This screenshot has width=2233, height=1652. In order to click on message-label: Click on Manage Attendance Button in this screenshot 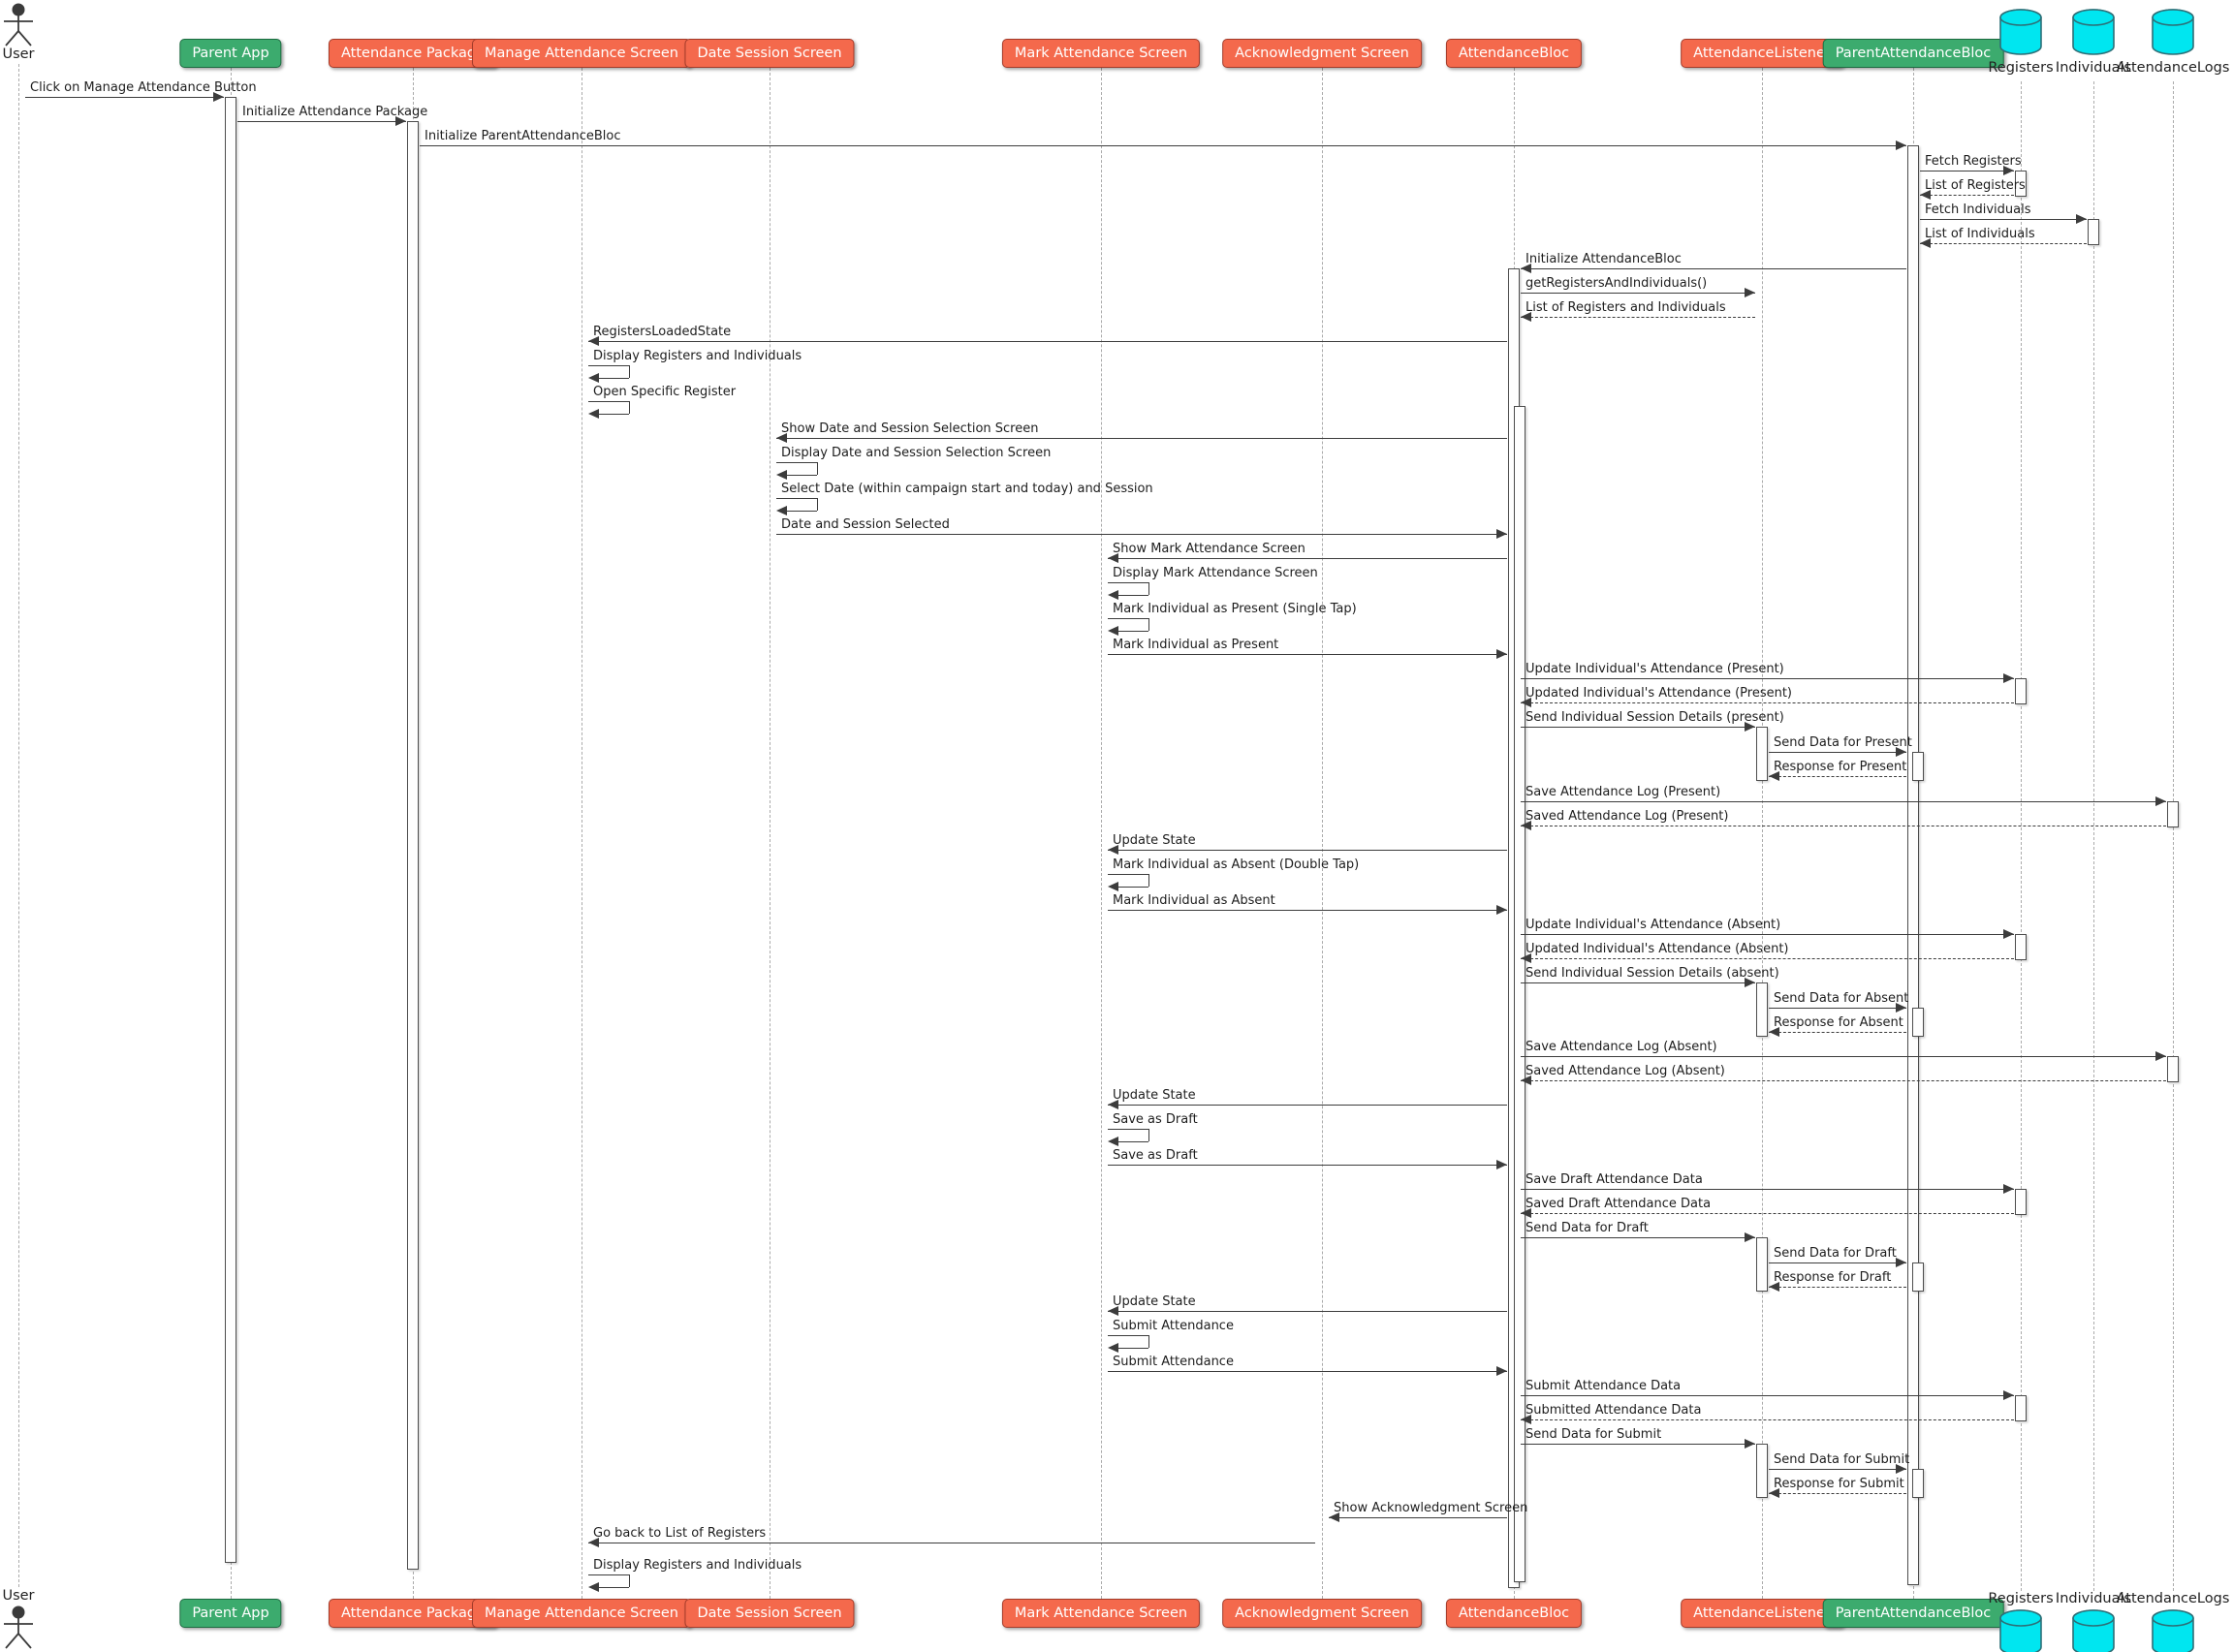, I will do `click(143, 87)`.